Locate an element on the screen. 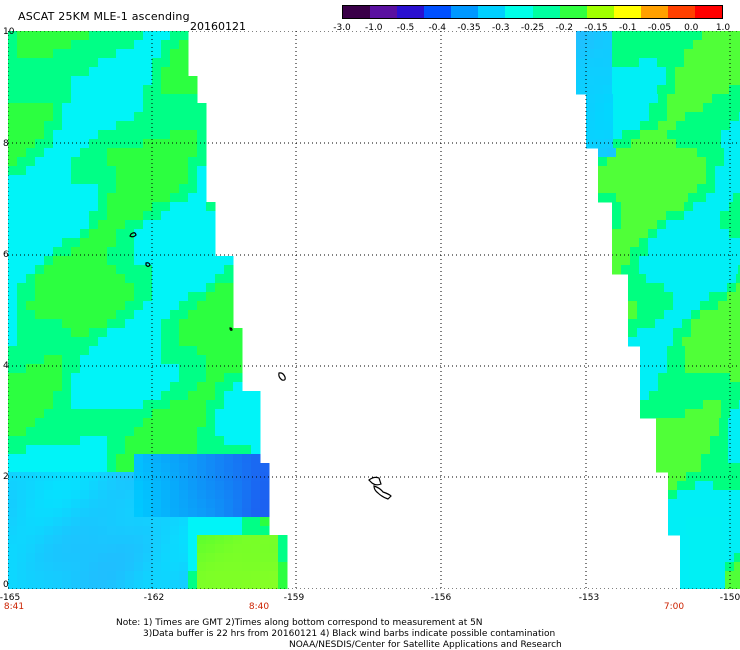 The height and width of the screenshot is (650, 740). color-swatch is located at coordinates (681, 12).